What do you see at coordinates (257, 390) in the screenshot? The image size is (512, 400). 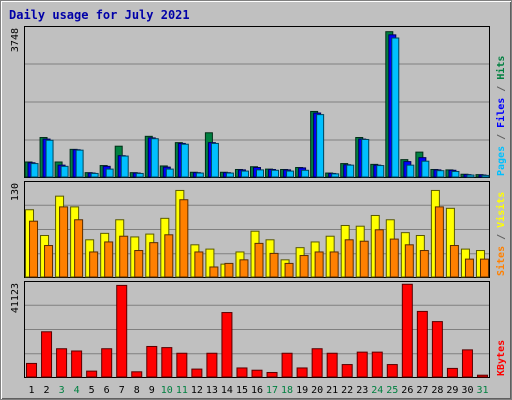 I see `x-tick-label-day-16: 16` at bounding box center [257, 390].